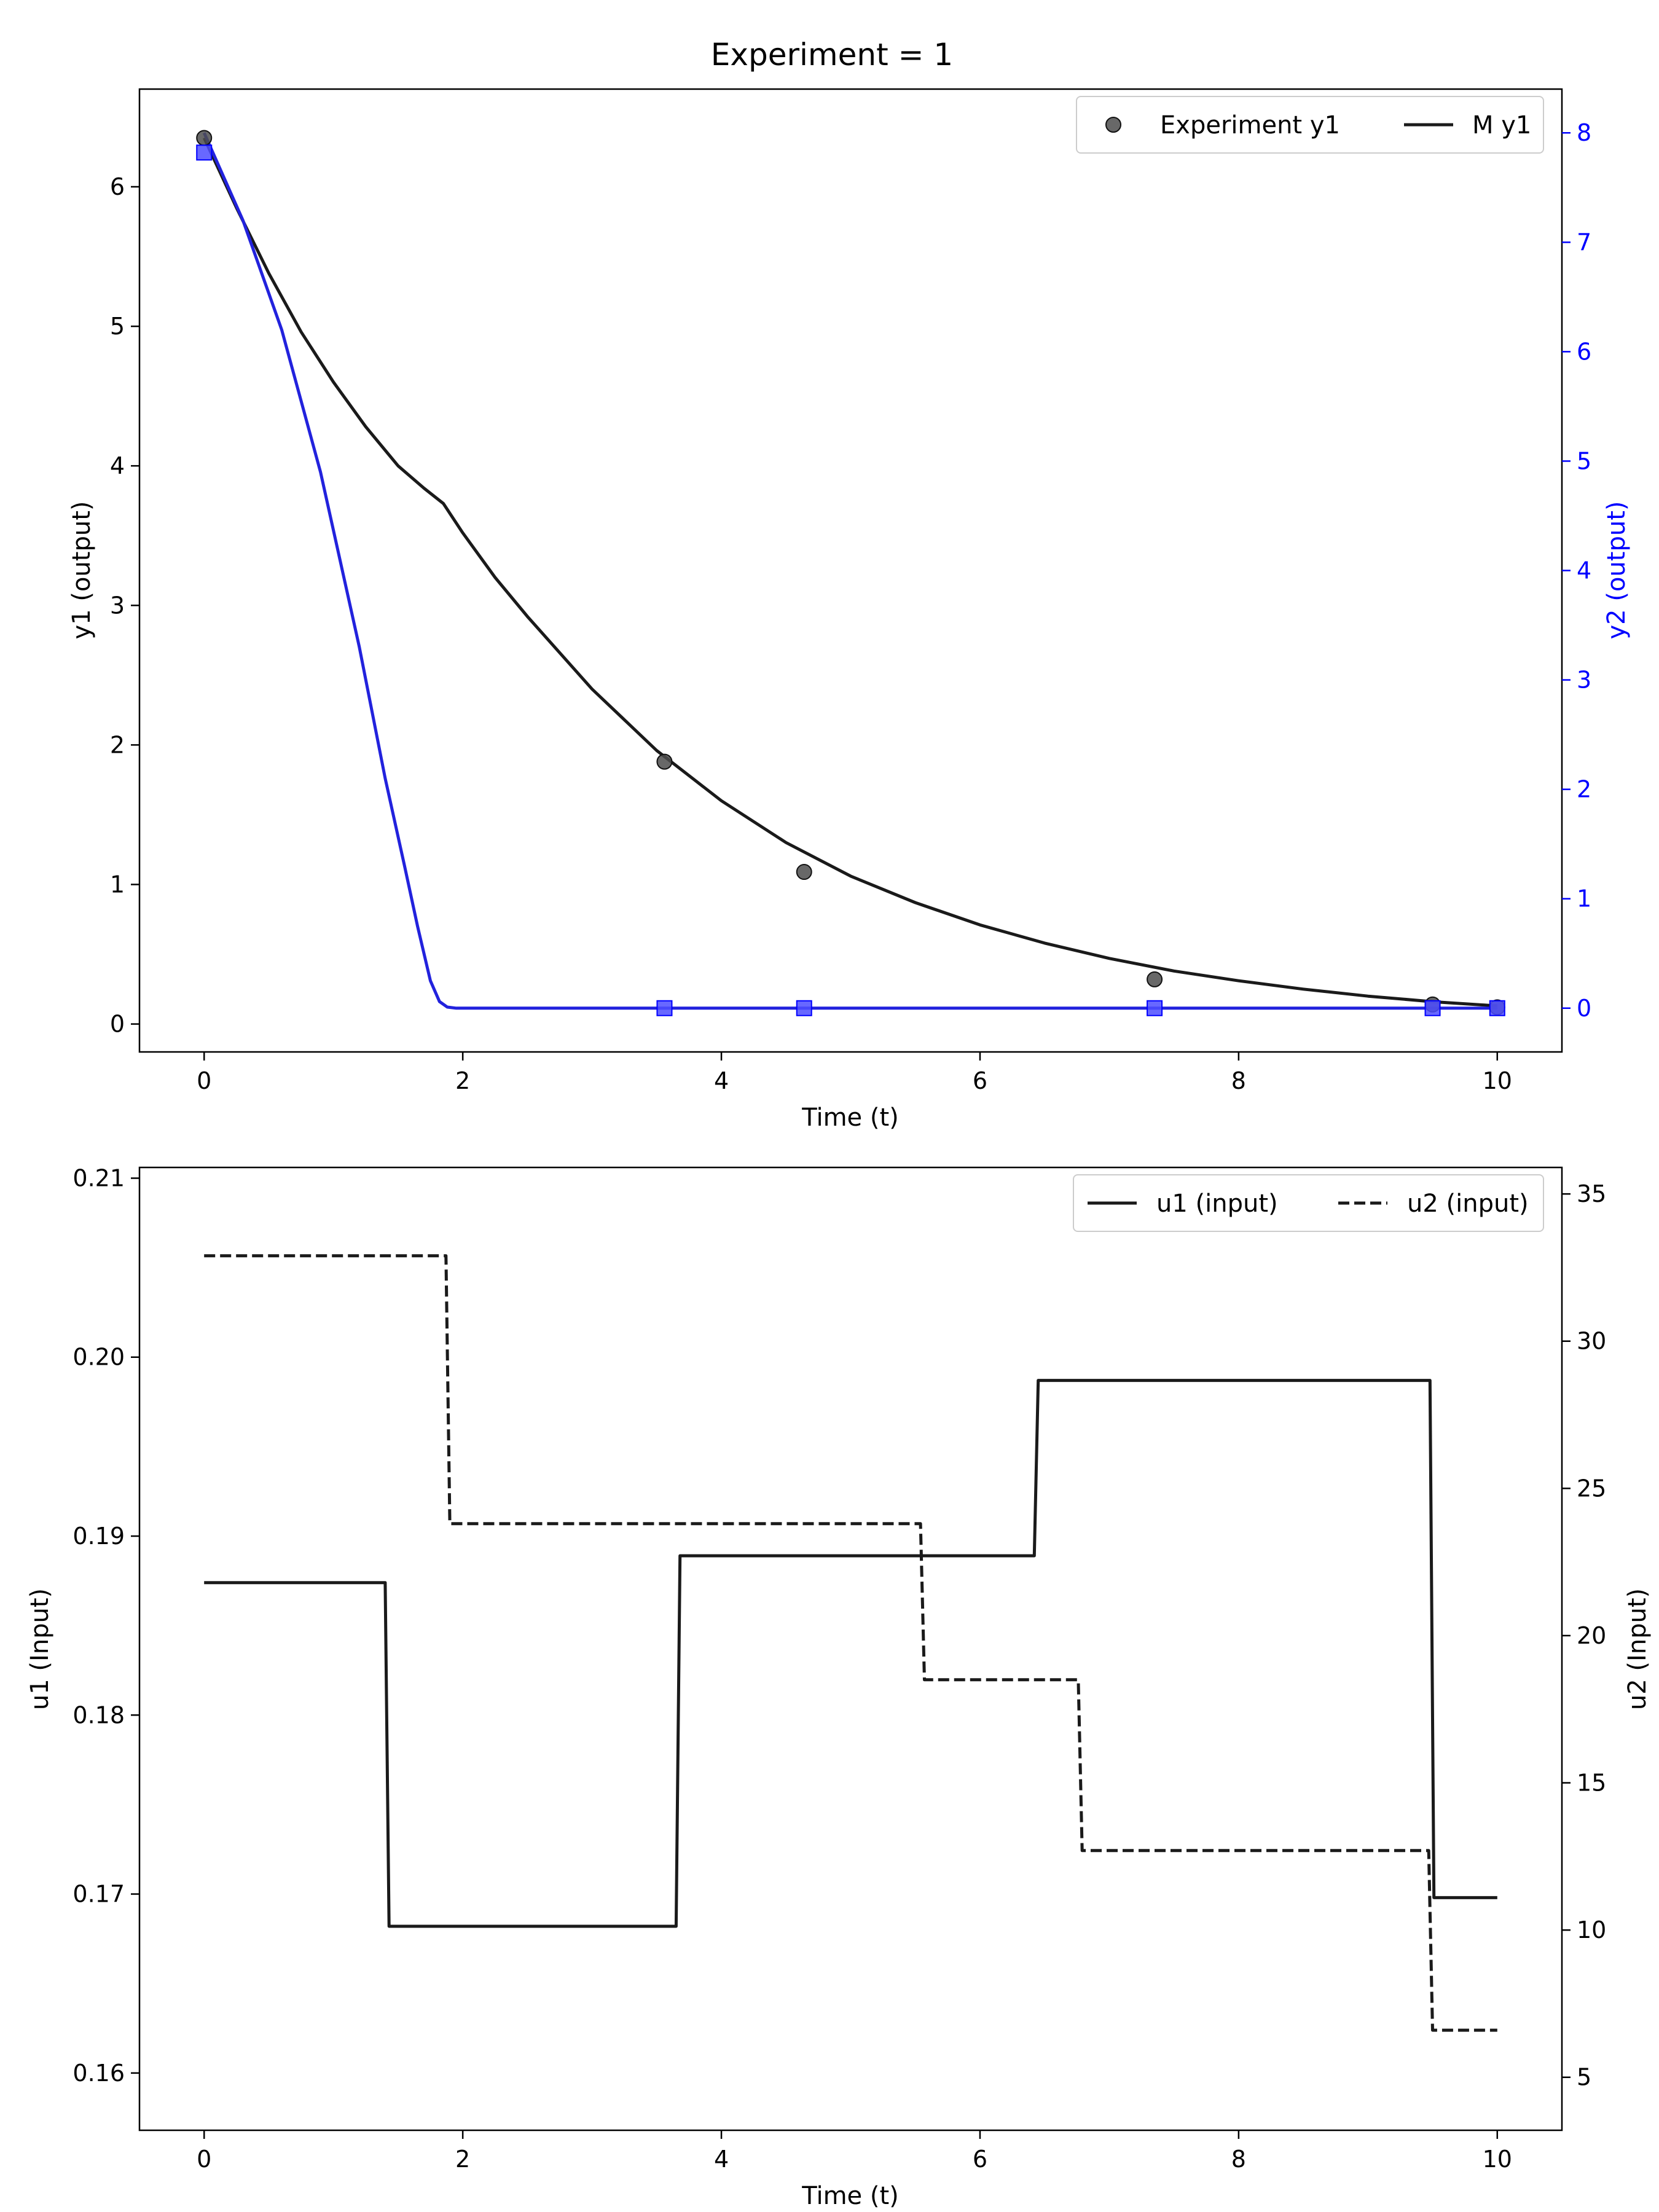 This screenshot has width=1659, height=2212. I want to click on input-u2-axis-label: u2 (Input), so click(1637, 1649).